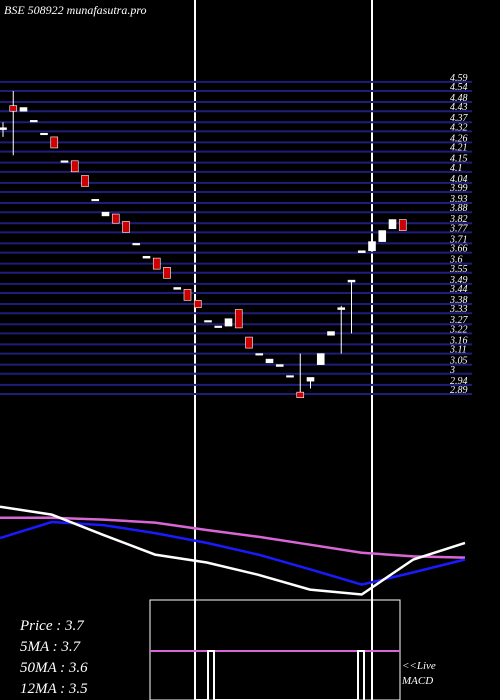 This screenshot has width=500, height=700. I want to click on y-tick-label: 4.59, so click(459, 78).